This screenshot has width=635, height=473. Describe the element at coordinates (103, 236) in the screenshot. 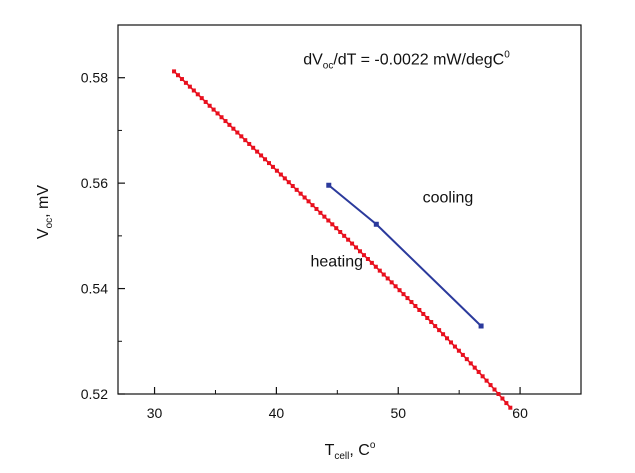

I see `y-axis-ticks: 0.52 0.54 0.56 0.58` at that location.